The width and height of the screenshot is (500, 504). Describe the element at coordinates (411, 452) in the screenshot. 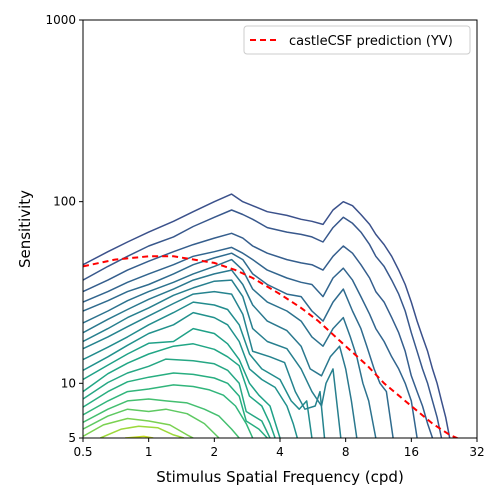

I see `x-tick-label: 16` at that location.